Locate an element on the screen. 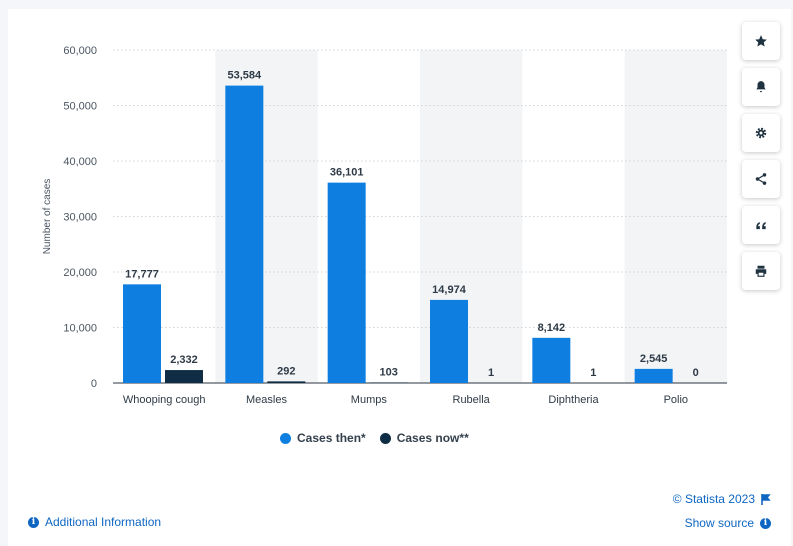  data-label: 36,101 is located at coordinates (347, 173).